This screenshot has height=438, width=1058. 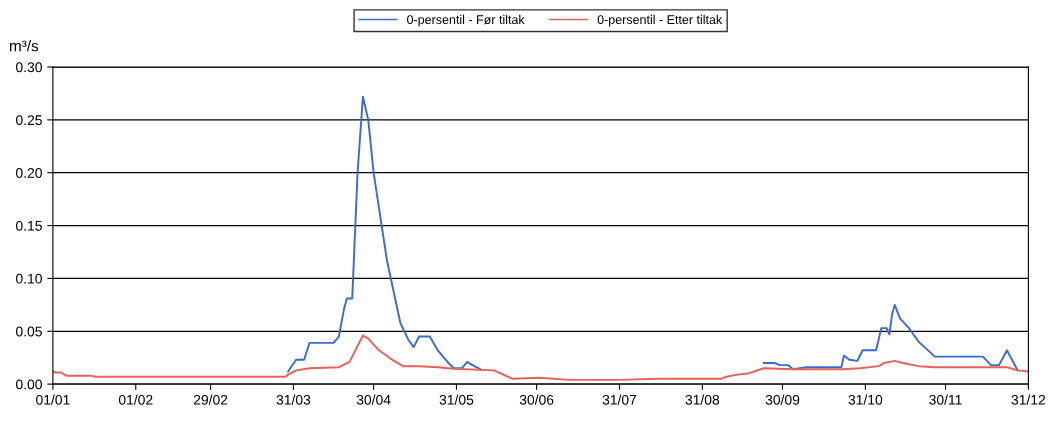 What do you see at coordinates (466, 20) in the screenshot?
I see `legend-label: 0-persentil - Før tiltak` at bounding box center [466, 20].